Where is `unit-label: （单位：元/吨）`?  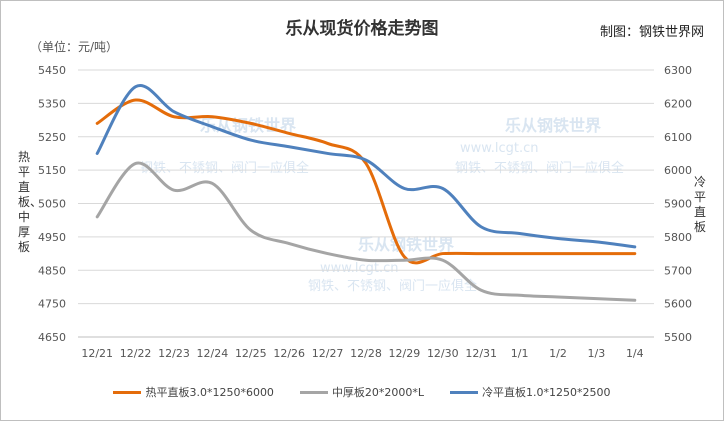
unit-label: （单位：元/吨） is located at coordinates (74, 47).